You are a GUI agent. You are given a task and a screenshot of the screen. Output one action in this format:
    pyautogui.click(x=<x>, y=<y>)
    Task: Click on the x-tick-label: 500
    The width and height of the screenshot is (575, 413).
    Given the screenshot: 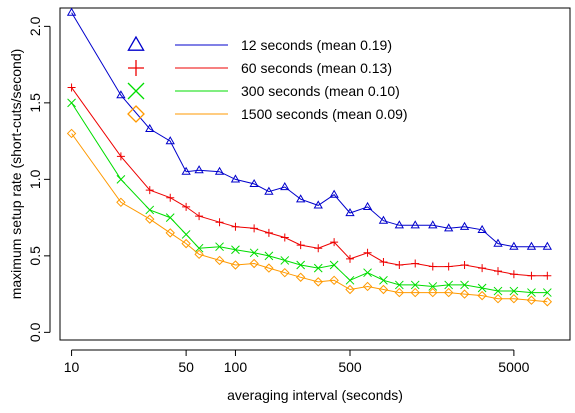 What is the action you would take?
    pyautogui.click(x=350, y=367)
    